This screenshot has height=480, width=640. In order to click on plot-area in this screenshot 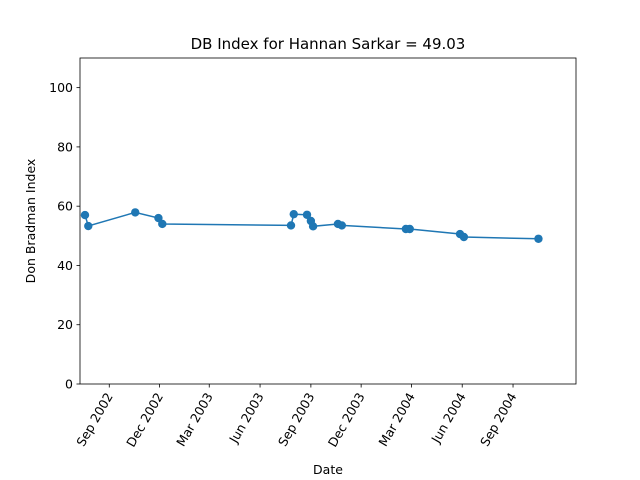, I will do `click(311, 225)`.